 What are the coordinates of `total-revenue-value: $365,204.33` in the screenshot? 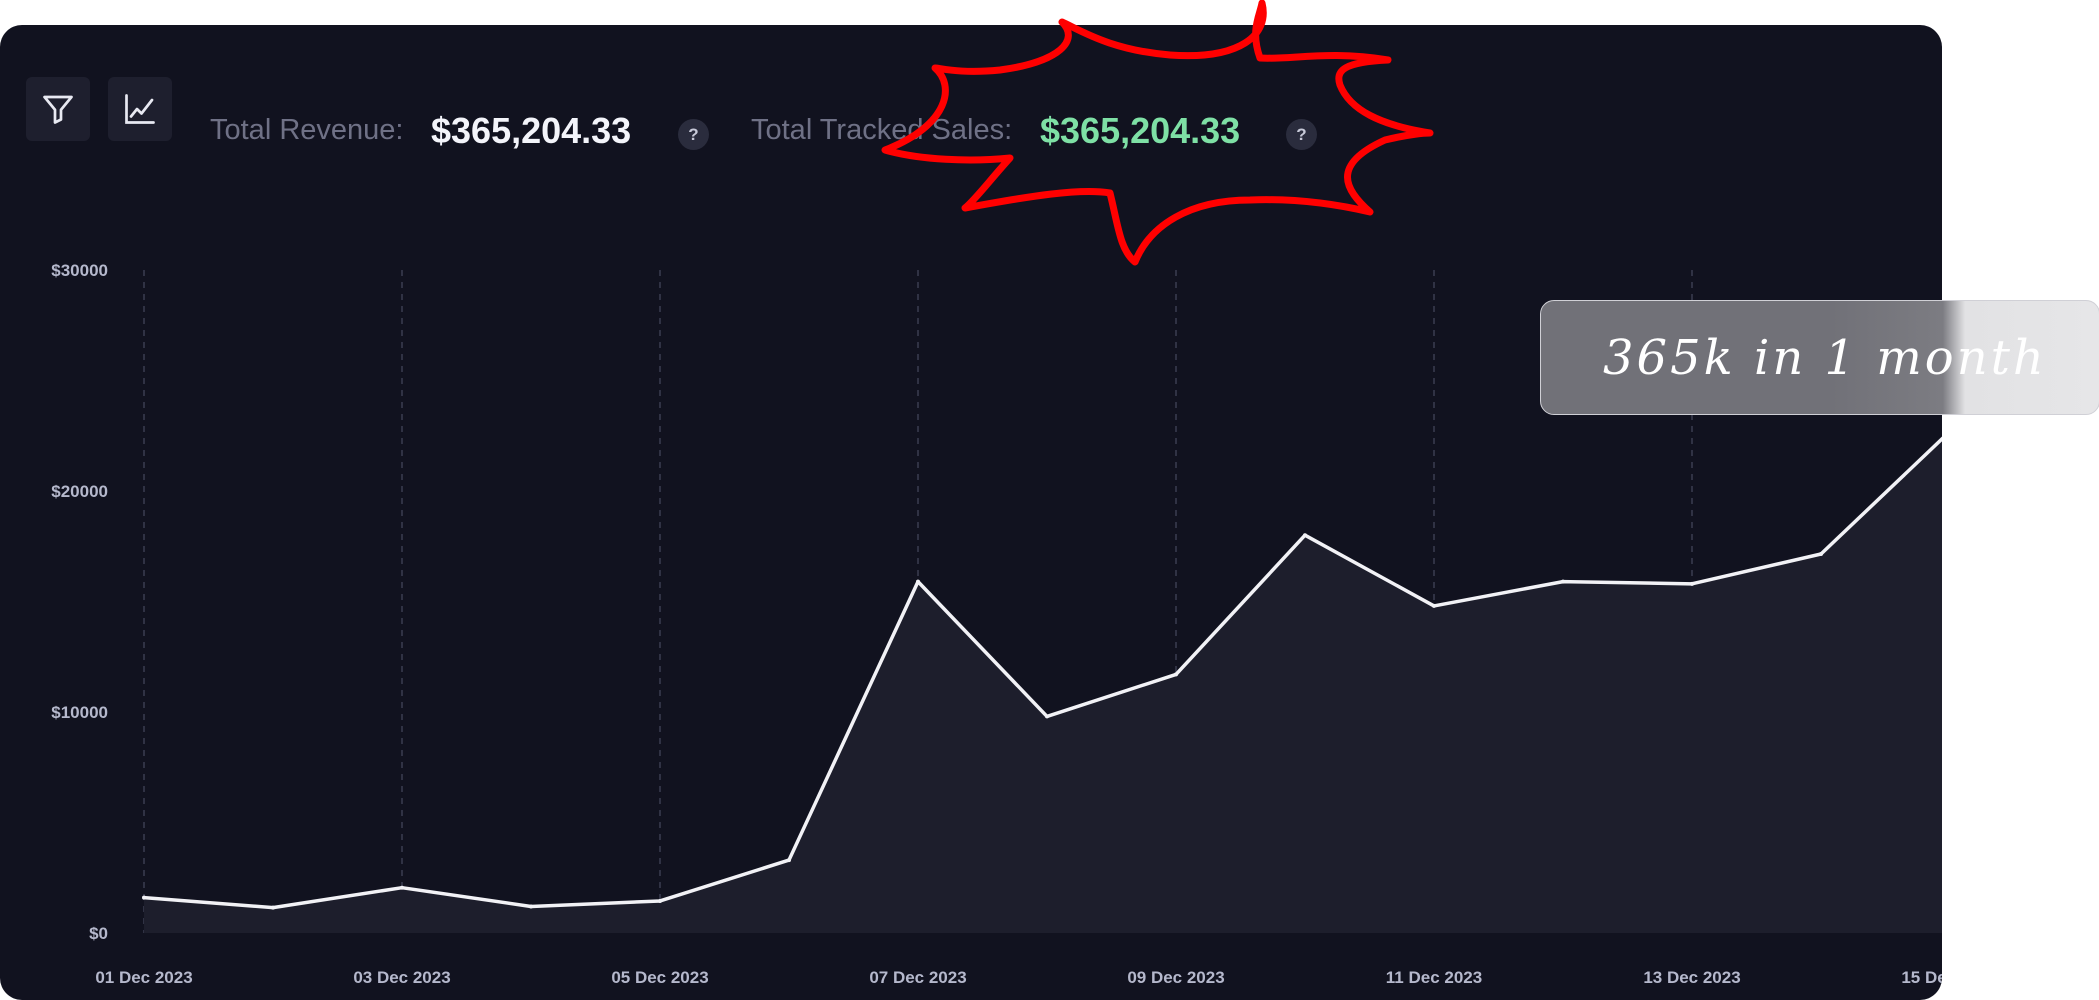 It's located at (531, 130).